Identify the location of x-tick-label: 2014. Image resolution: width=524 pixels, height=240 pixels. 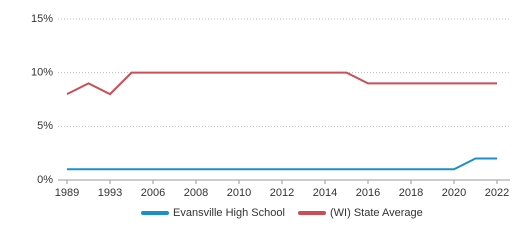
(325, 193).